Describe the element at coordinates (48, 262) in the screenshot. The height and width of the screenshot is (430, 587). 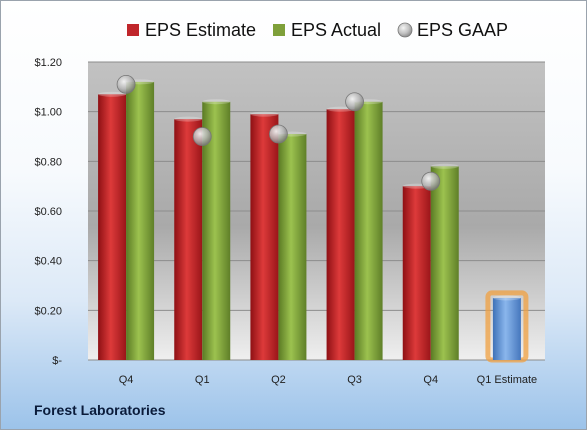
I see `y-tick-label: $0.40` at that location.